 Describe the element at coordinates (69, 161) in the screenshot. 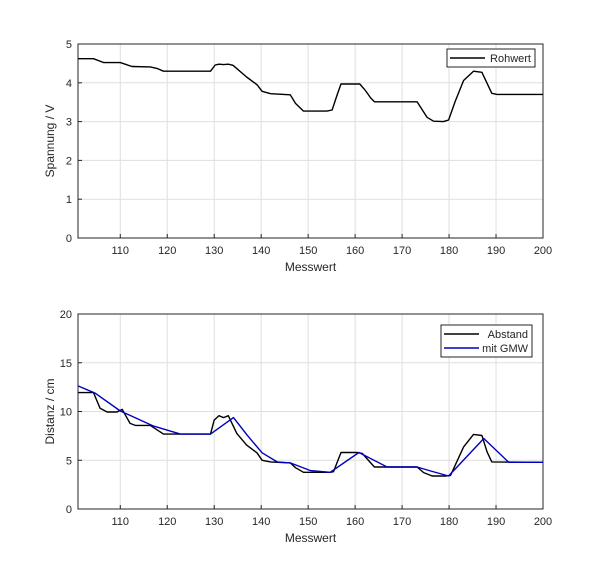

I see `y-tick-label: 2` at that location.